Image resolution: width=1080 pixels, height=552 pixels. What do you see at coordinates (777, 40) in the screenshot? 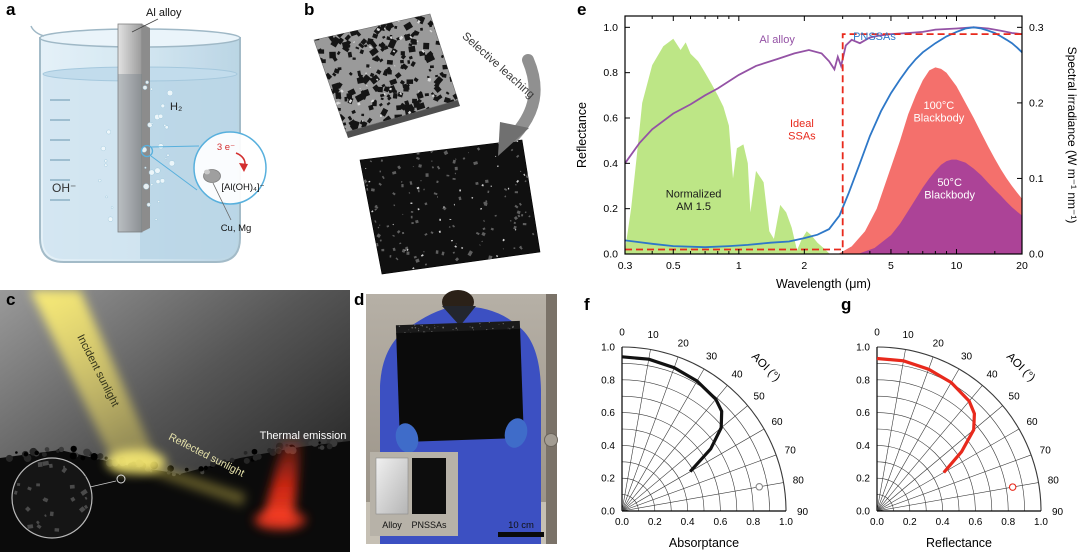
I see `annotation-0: Al alloy` at bounding box center [777, 40].